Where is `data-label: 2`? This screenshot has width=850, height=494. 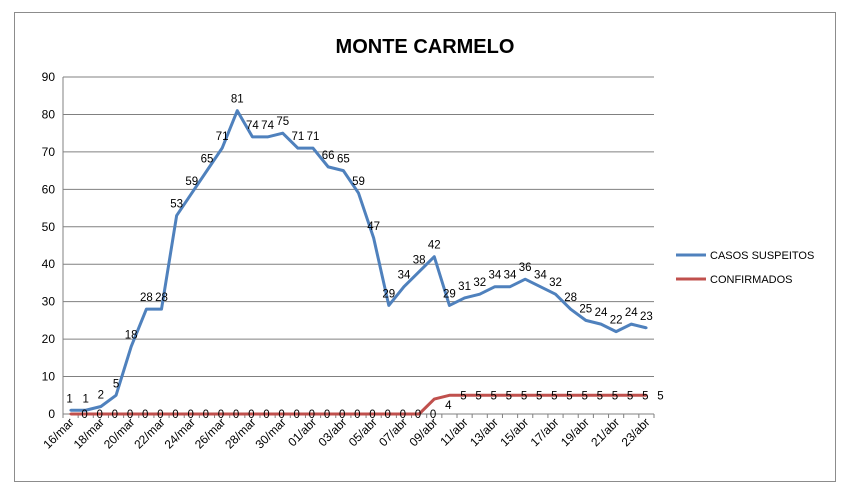 data-label: 2 is located at coordinates (101, 396).